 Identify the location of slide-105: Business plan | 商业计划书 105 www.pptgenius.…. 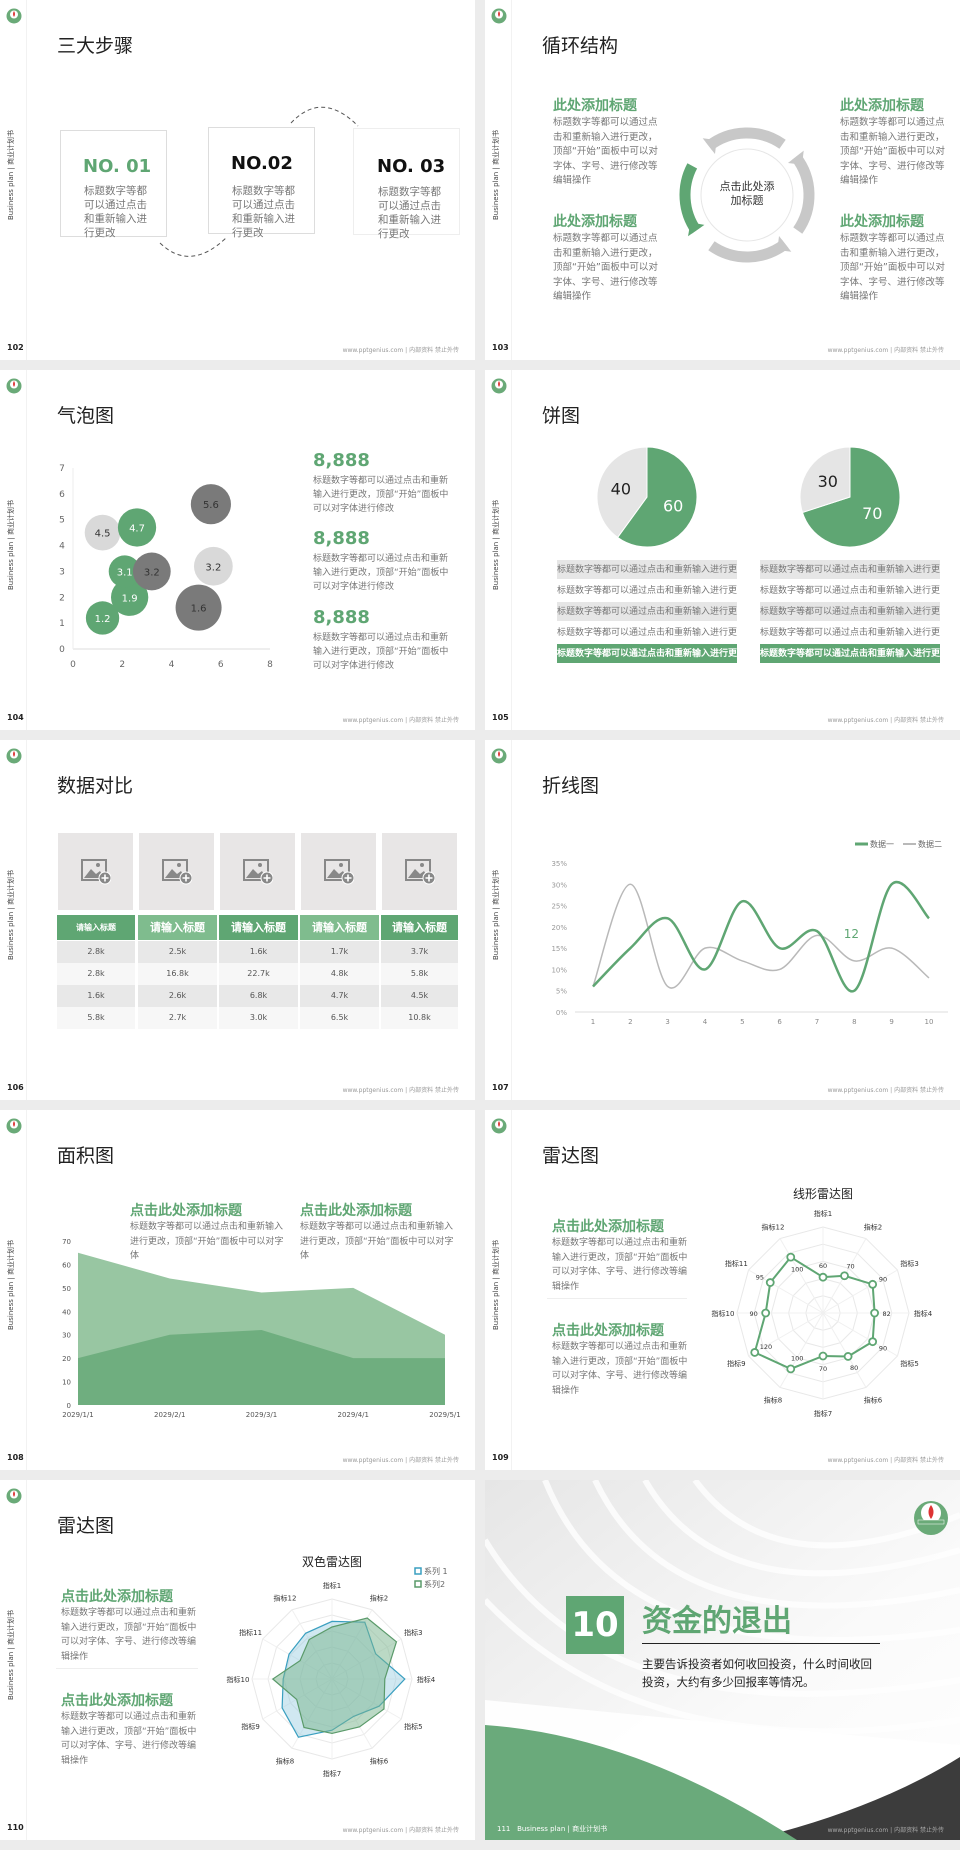
(722, 550).